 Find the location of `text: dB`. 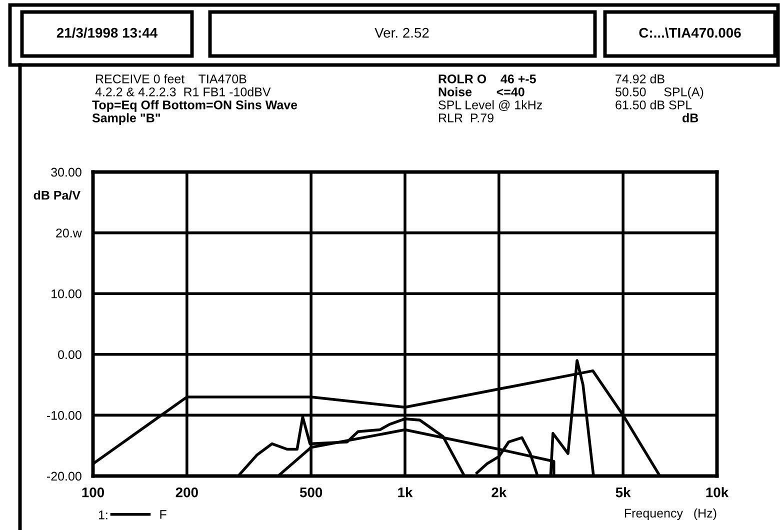

text: dB is located at coordinates (690, 117).